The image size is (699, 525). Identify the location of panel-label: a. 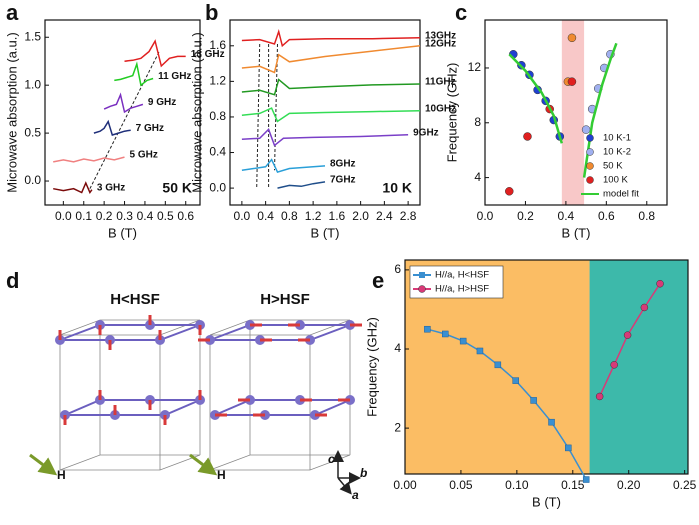
(12, 12).